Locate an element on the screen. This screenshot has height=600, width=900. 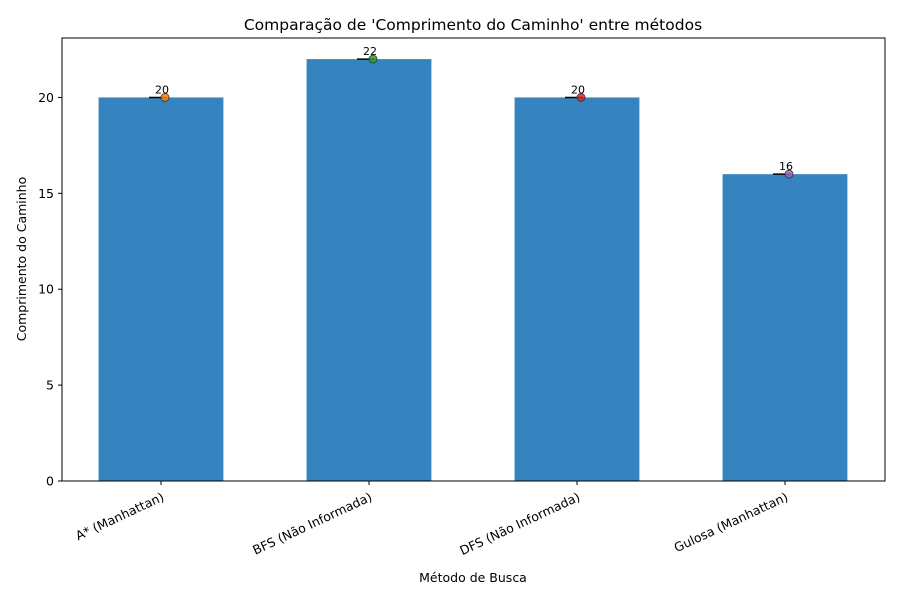
data-label: 22 is located at coordinates (370, 51).